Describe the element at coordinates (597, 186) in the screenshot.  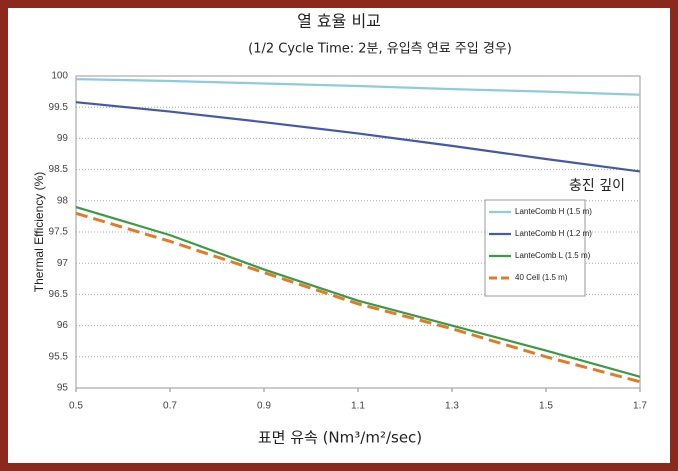
I see `annotation: 충진 깊이` at that location.